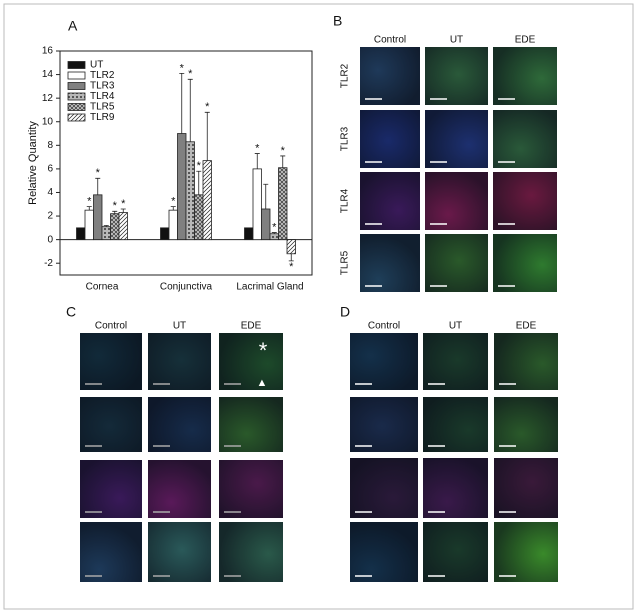  Describe the element at coordinates (50, 169) in the screenshot. I see `y-tick-label: 6` at that location.